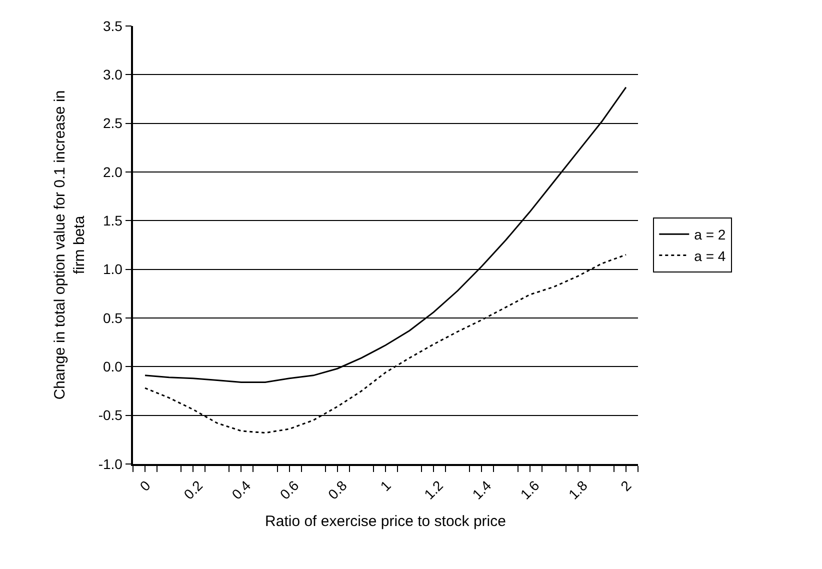 The height and width of the screenshot is (569, 822). I want to click on x-tick-label: 0.8, so click(337, 489).